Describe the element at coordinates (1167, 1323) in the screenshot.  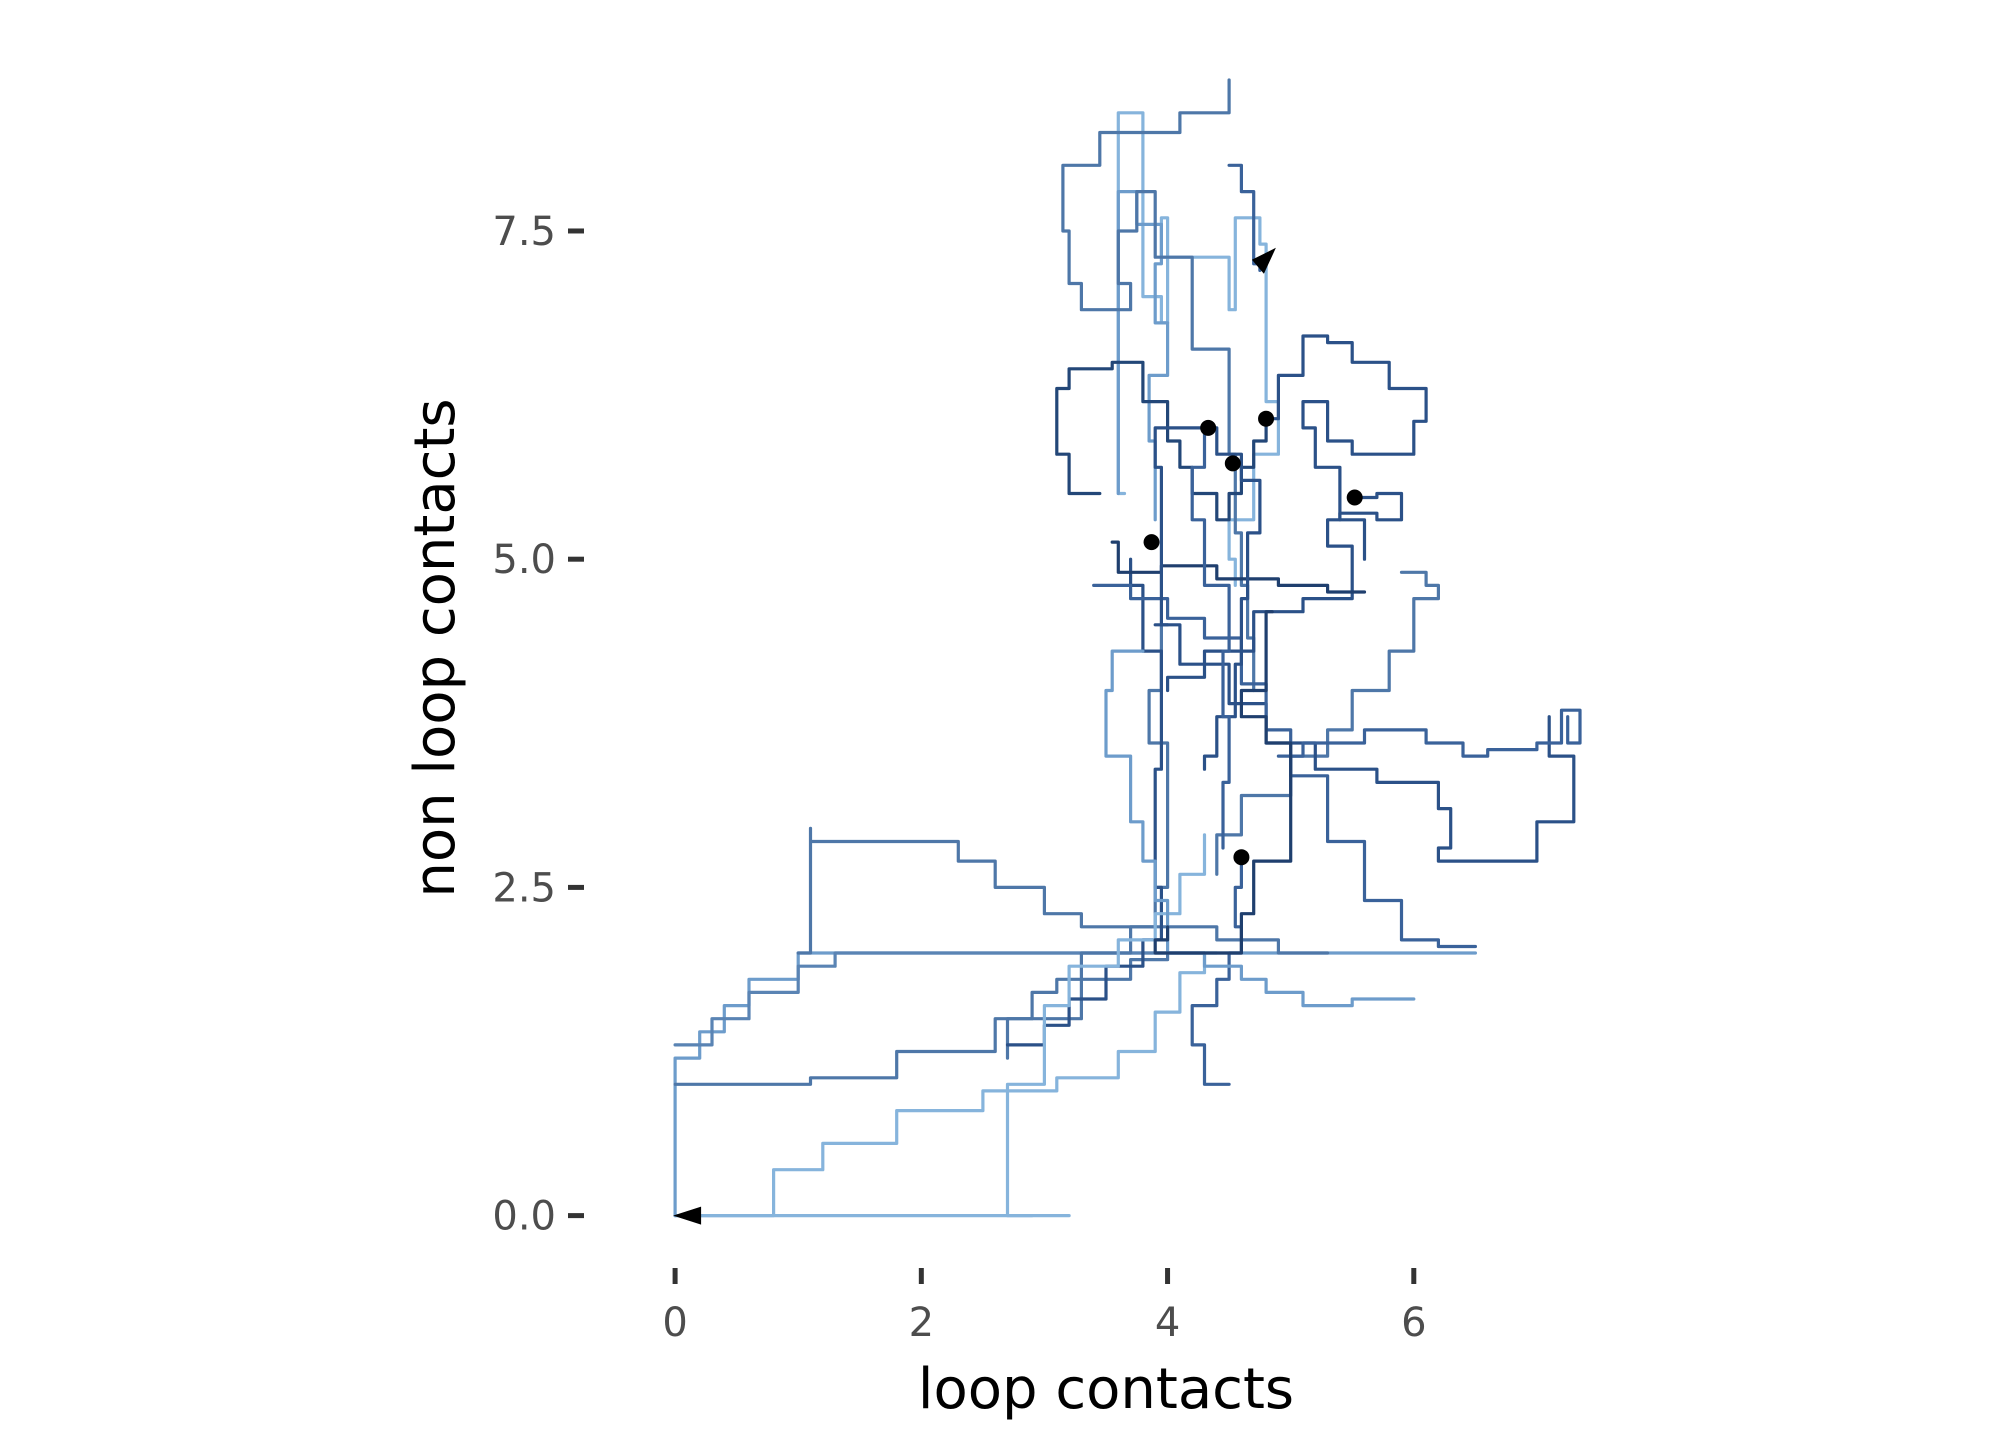
I see `x-tick-label-4: 4` at that location.